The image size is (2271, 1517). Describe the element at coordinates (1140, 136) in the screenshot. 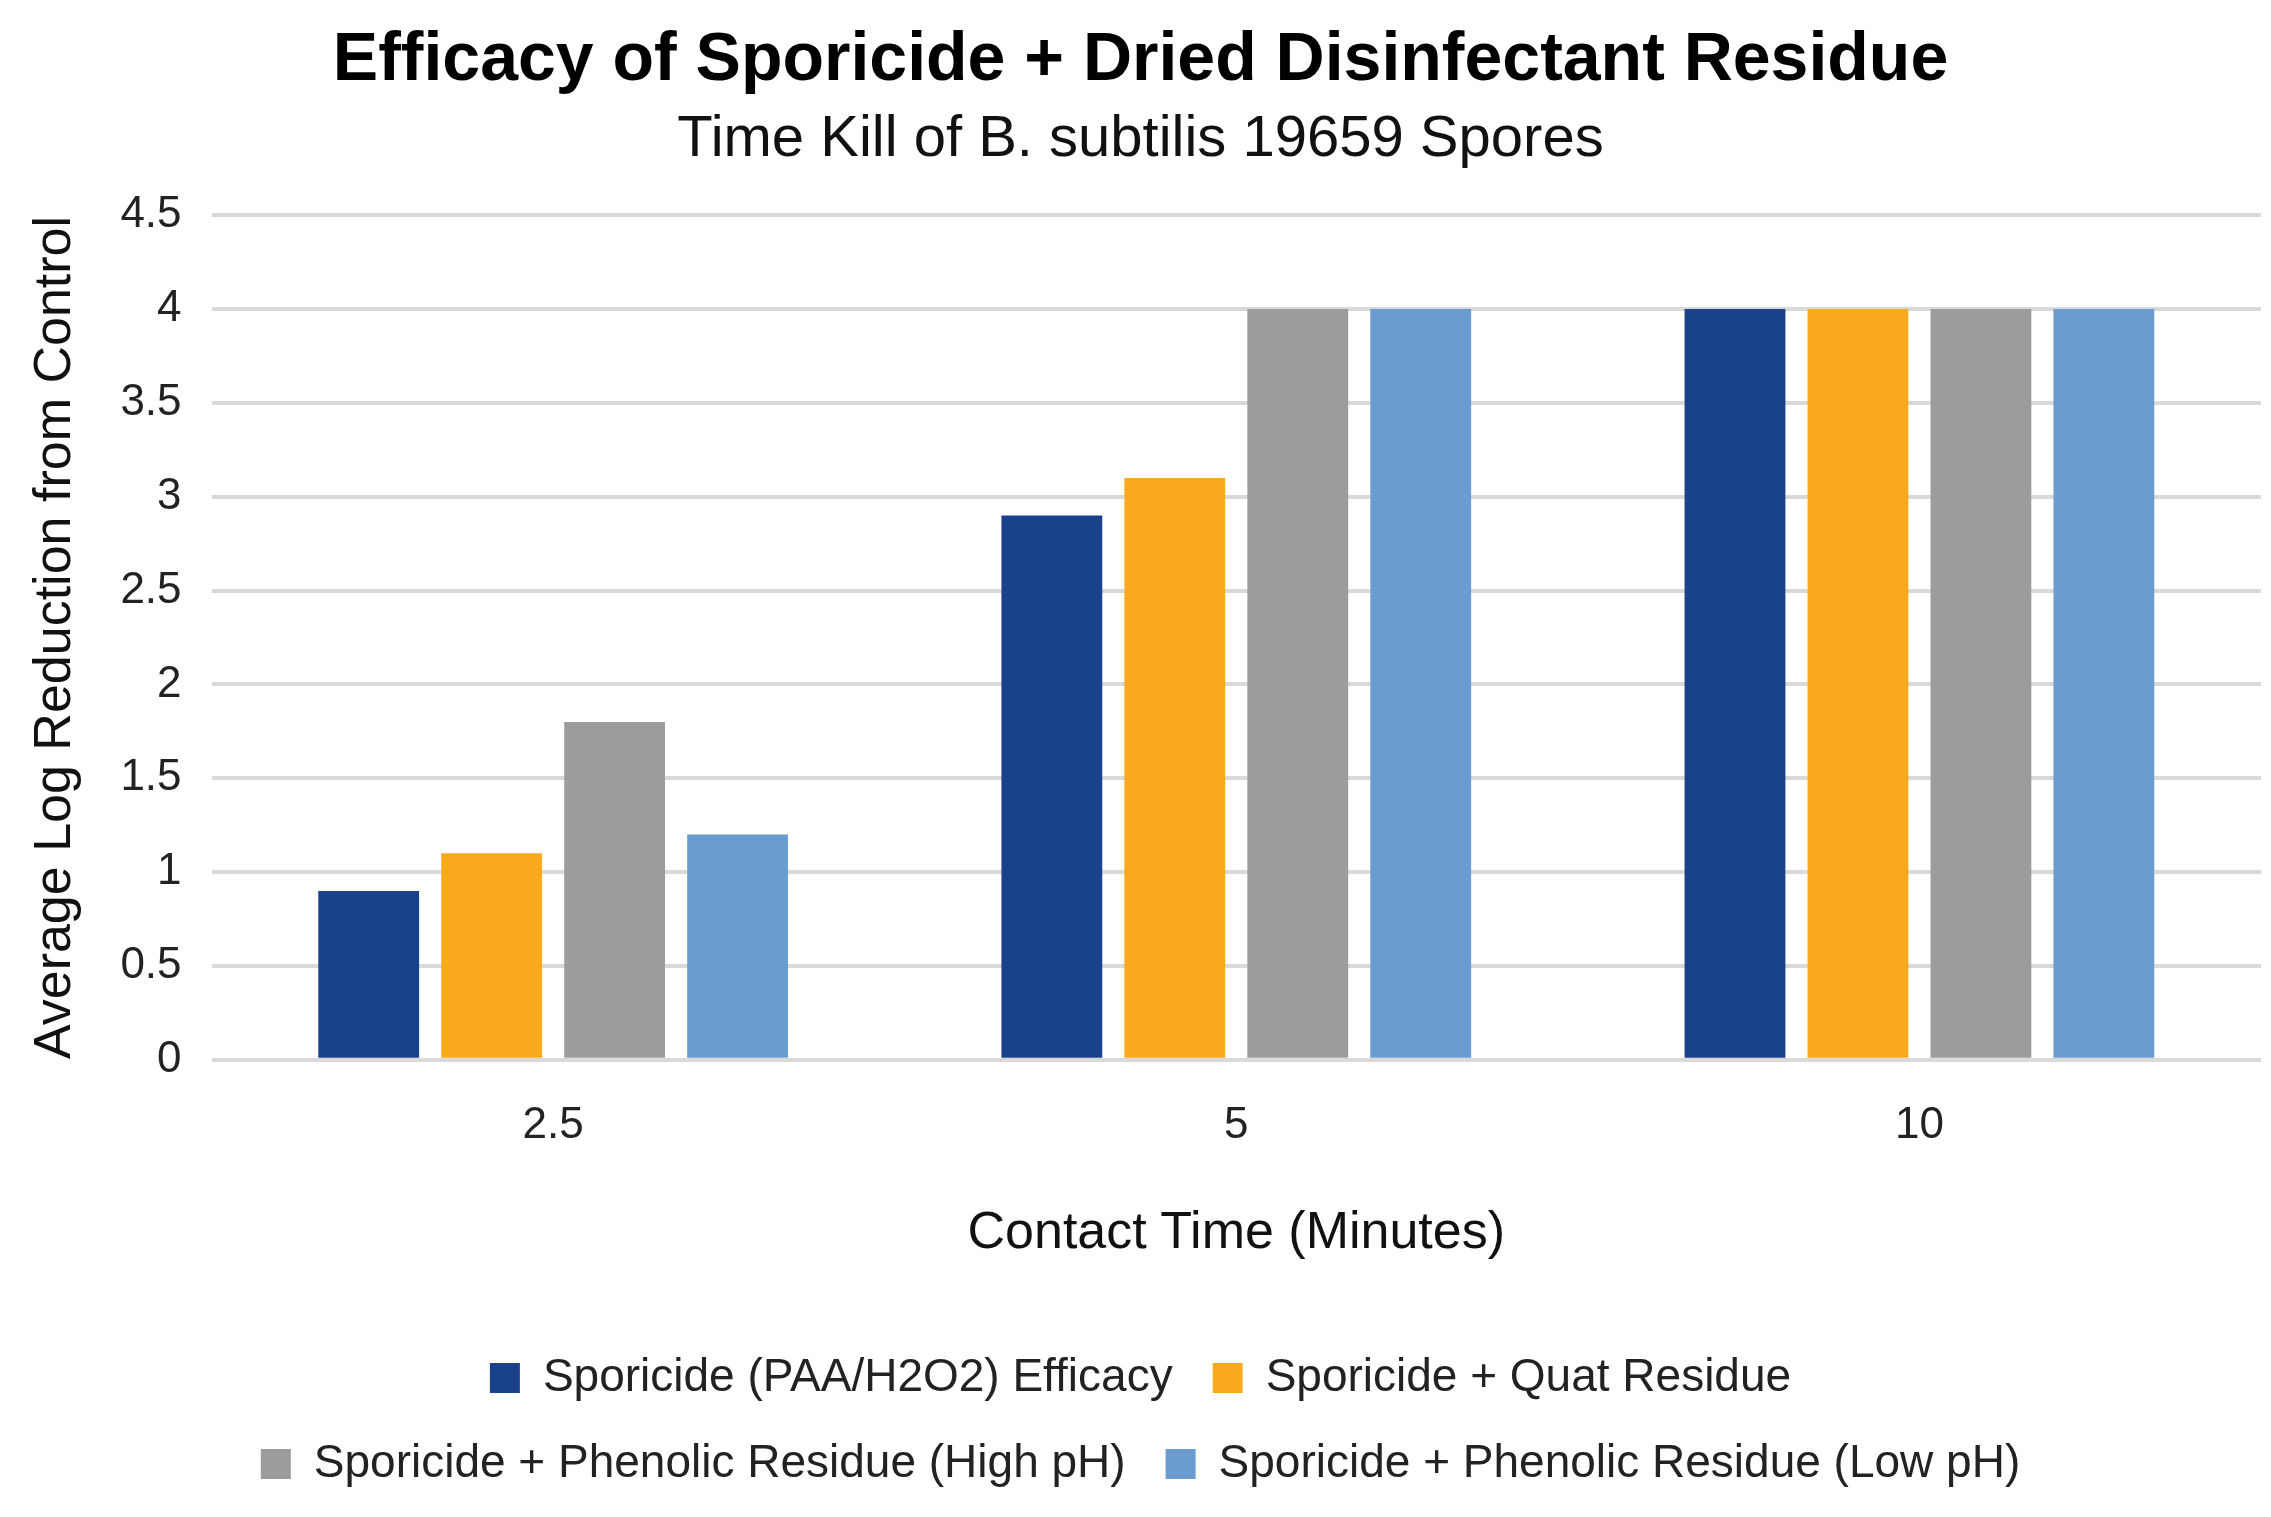

I see `chart-subtitle: Time Kill of B. subtilis 19659 Spores` at that location.